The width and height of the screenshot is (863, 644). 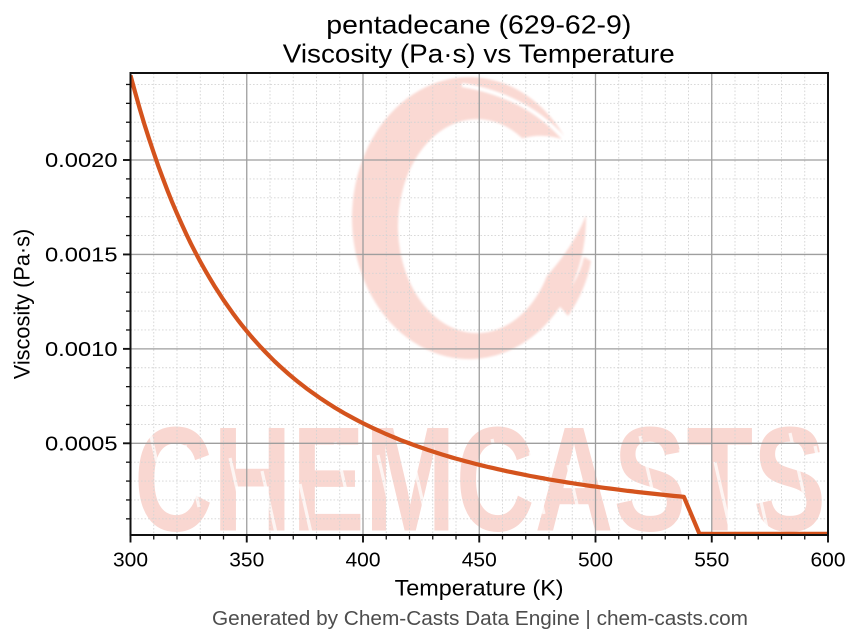 What do you see at coordinates (81, 444) in the screenshot?
I see `svg-text: 0.0005` at bounding box center [81, 444].